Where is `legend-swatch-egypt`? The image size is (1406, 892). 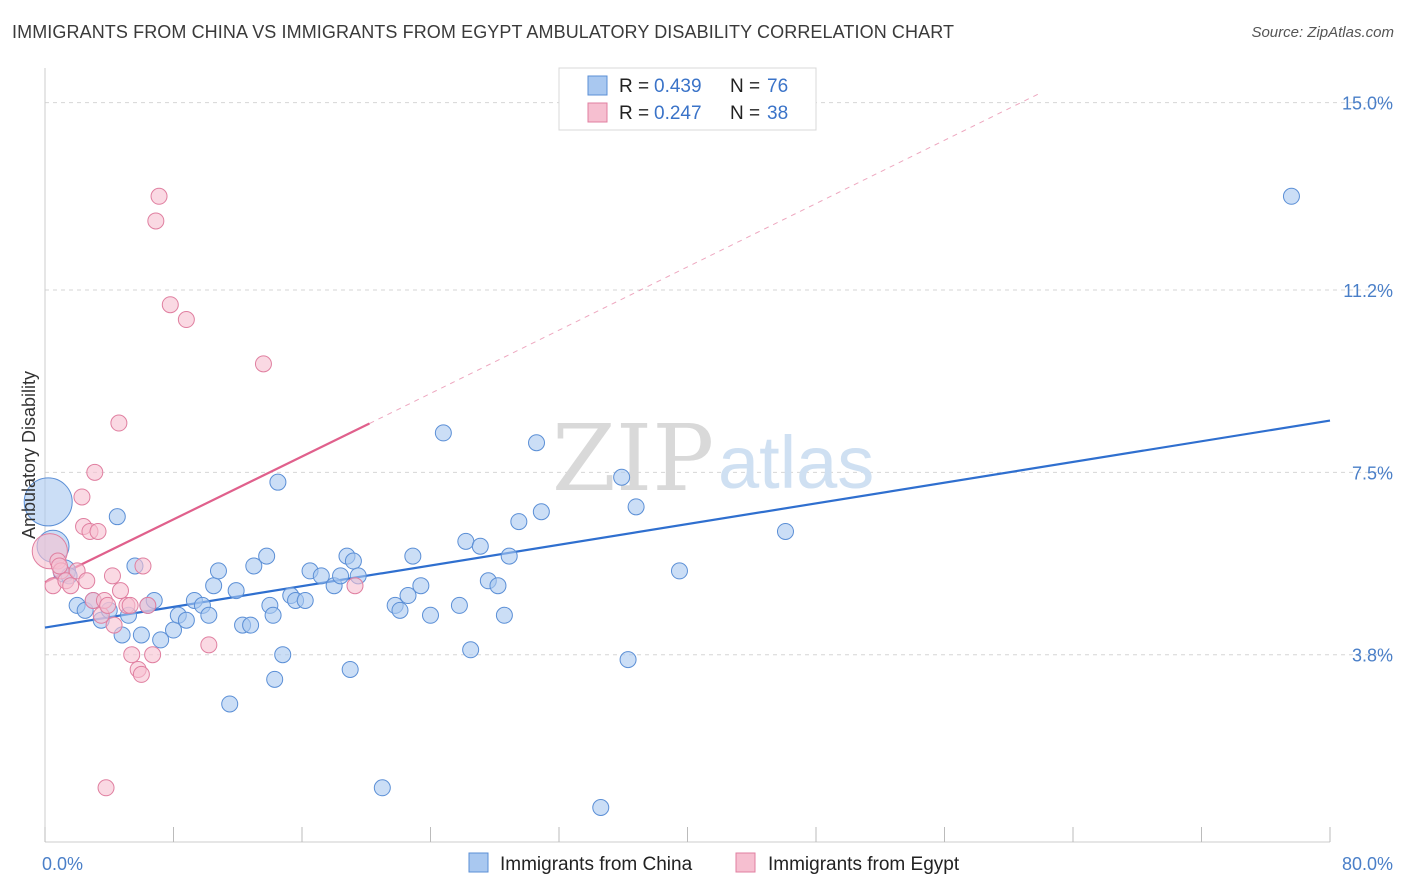 legend-swatch-egypt is located at coordinates (597, 112).